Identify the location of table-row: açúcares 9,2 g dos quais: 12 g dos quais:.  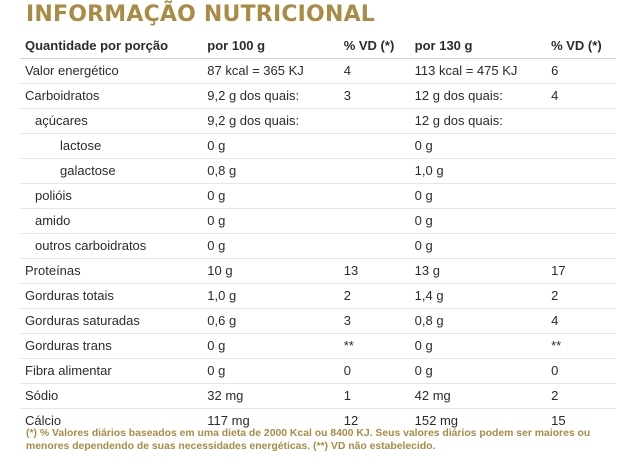
(318, 121).